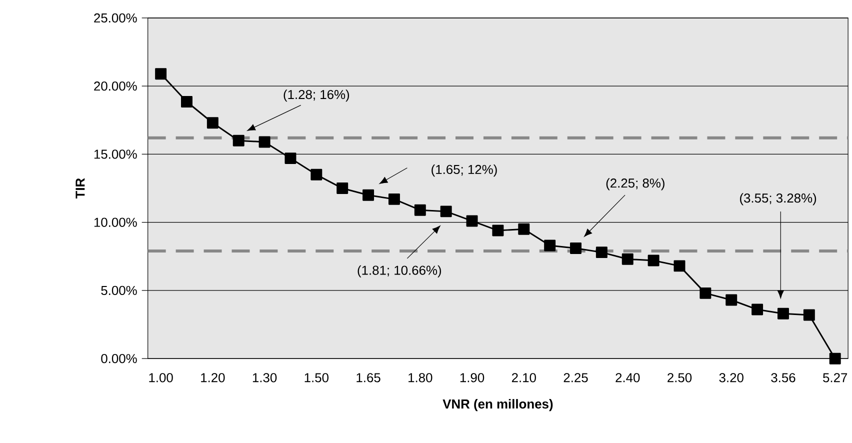 The image size is (852, 443). I want to click on x-tick-label: 3.56, so click(783, 378).